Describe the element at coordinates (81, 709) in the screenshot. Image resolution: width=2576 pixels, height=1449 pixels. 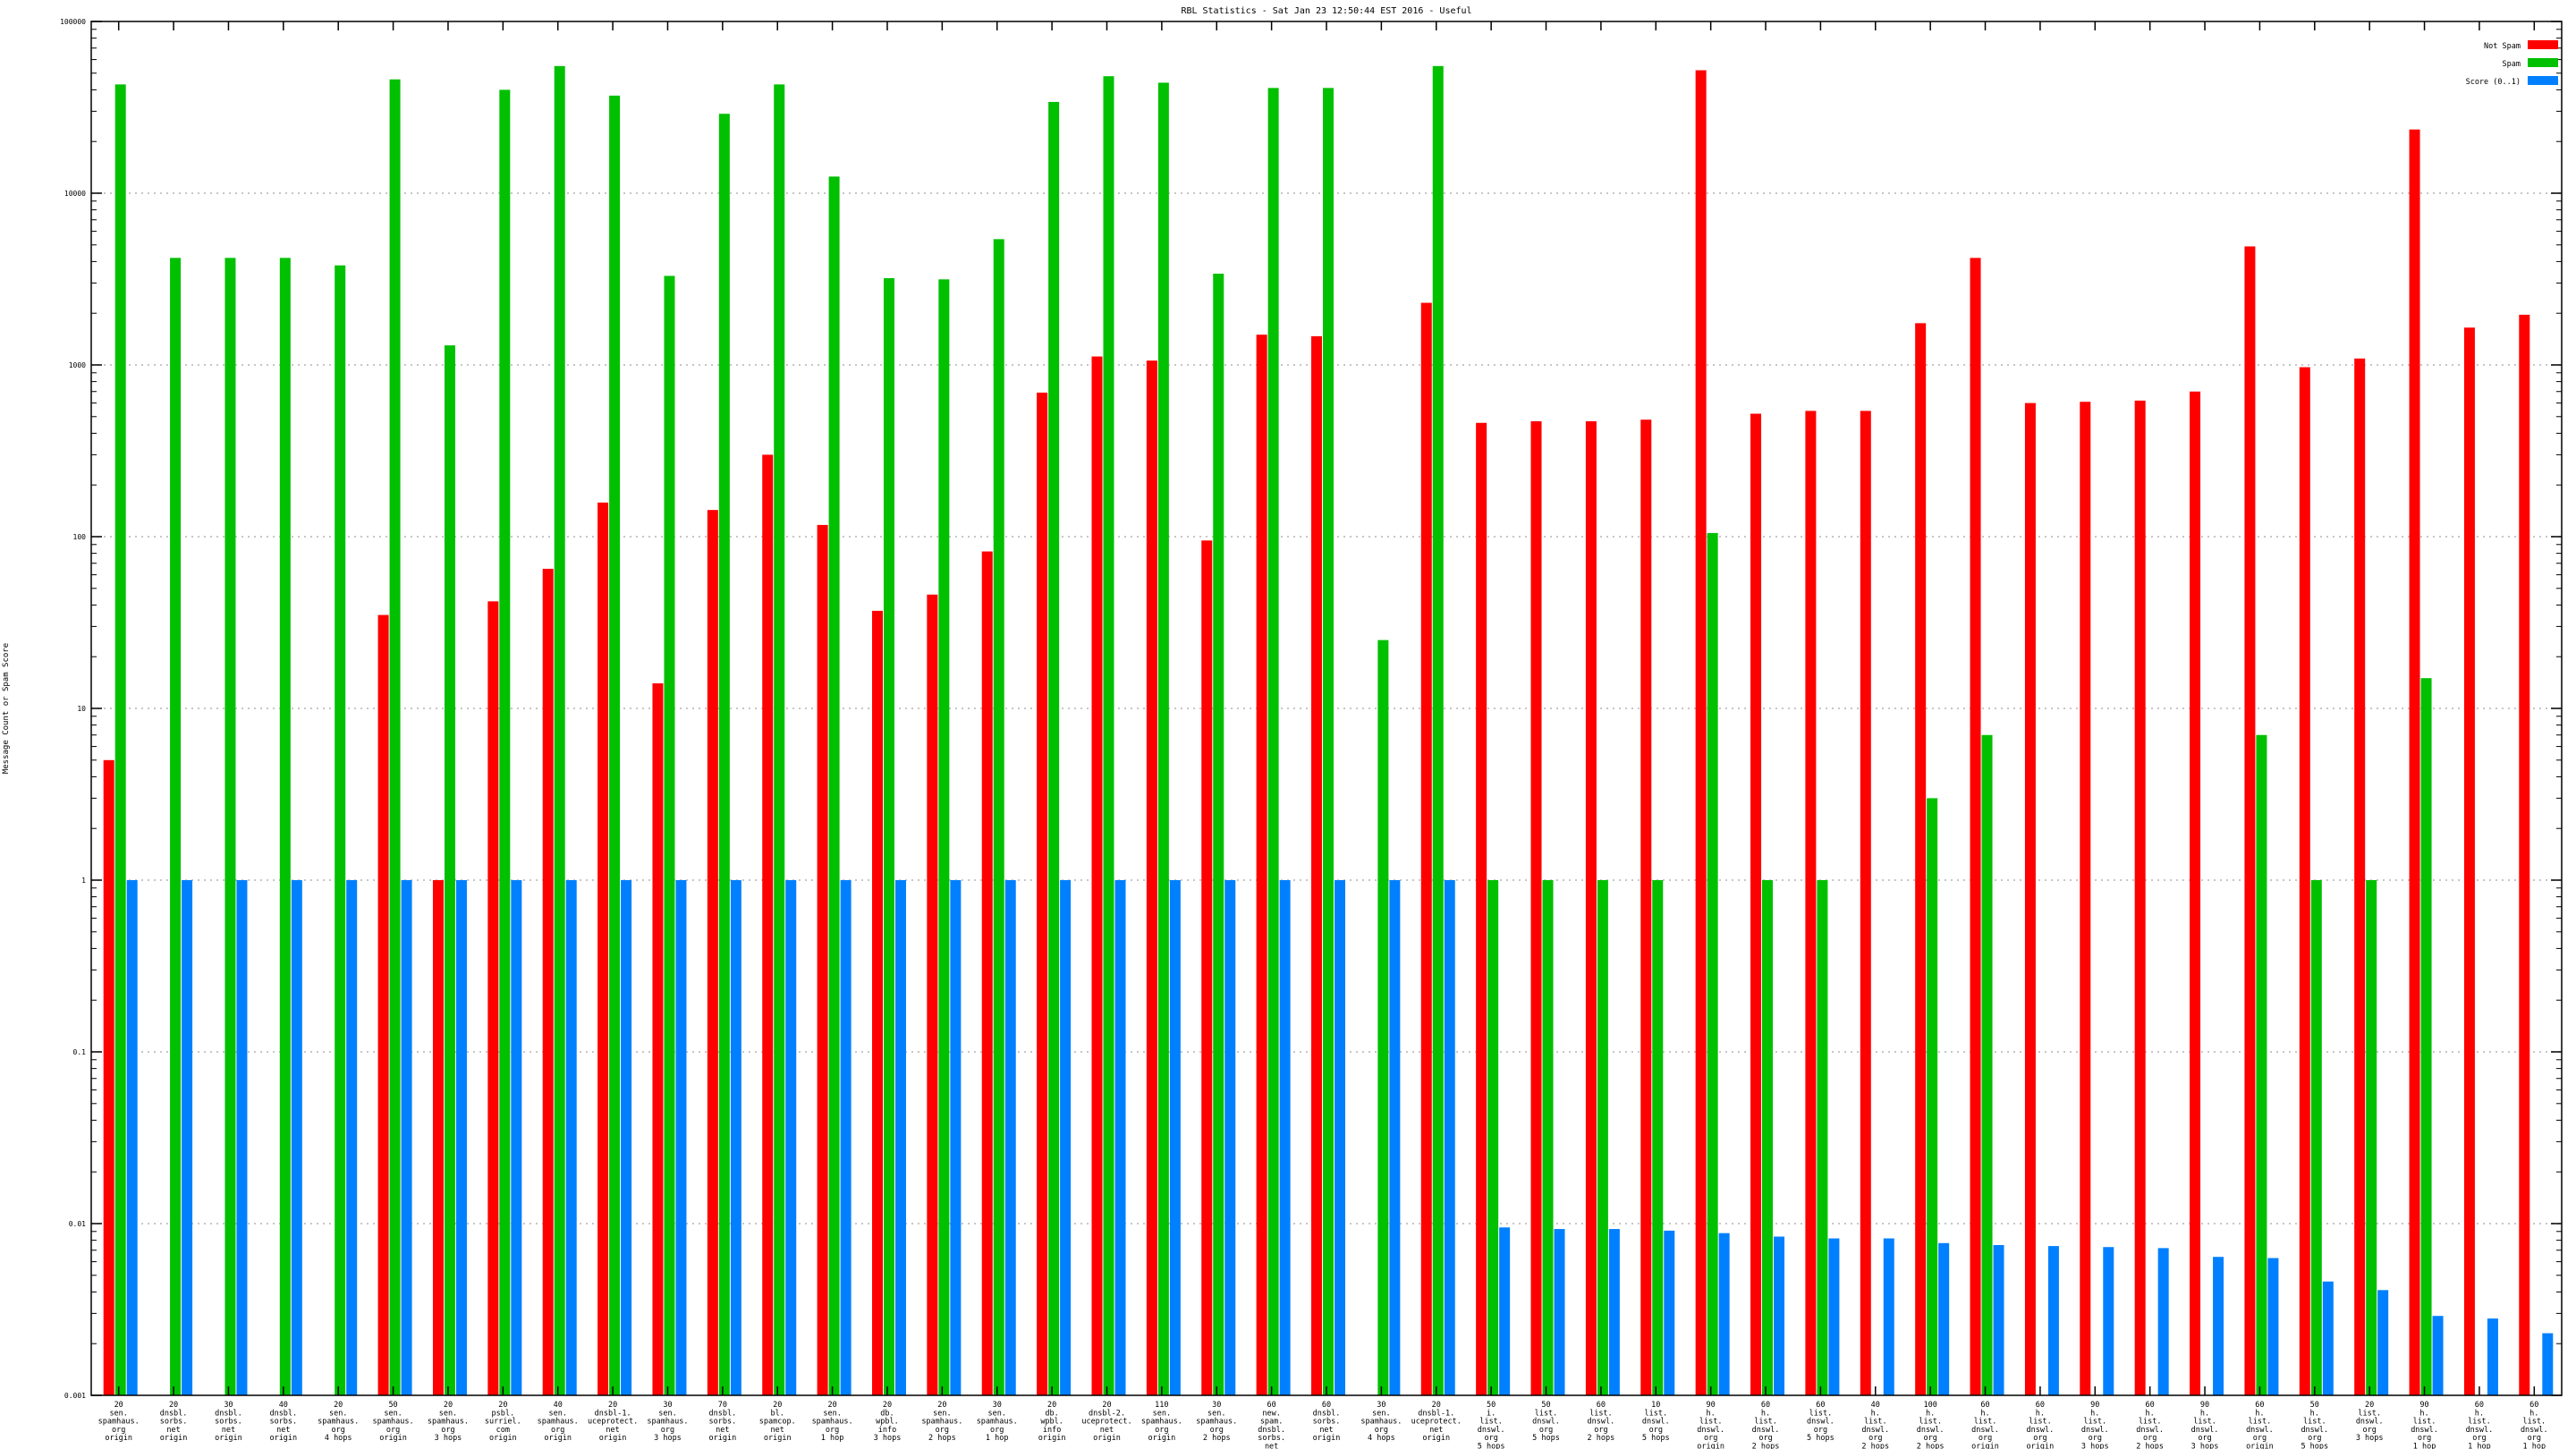
I see `y-tick-label: 10` at that location.